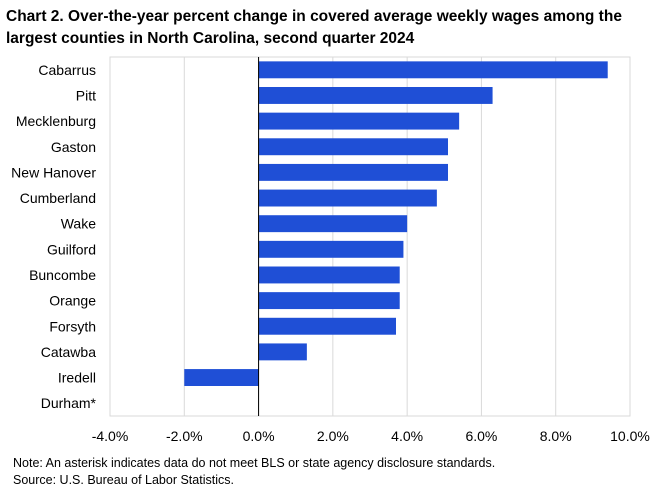  I want to click on bar-iredell, so click(221, 377).